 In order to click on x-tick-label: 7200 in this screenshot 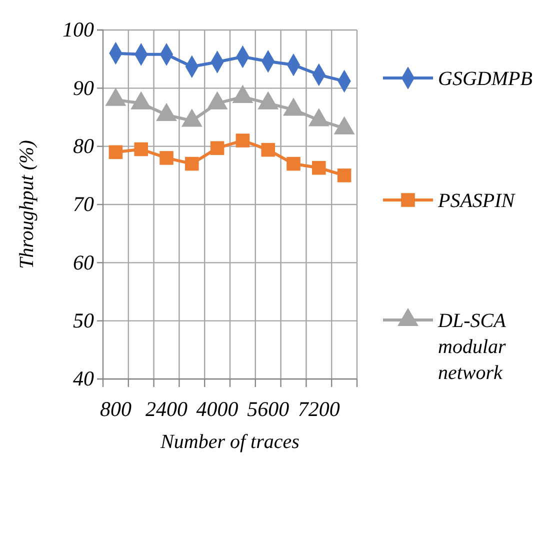, I will do `click(319, 408)`.